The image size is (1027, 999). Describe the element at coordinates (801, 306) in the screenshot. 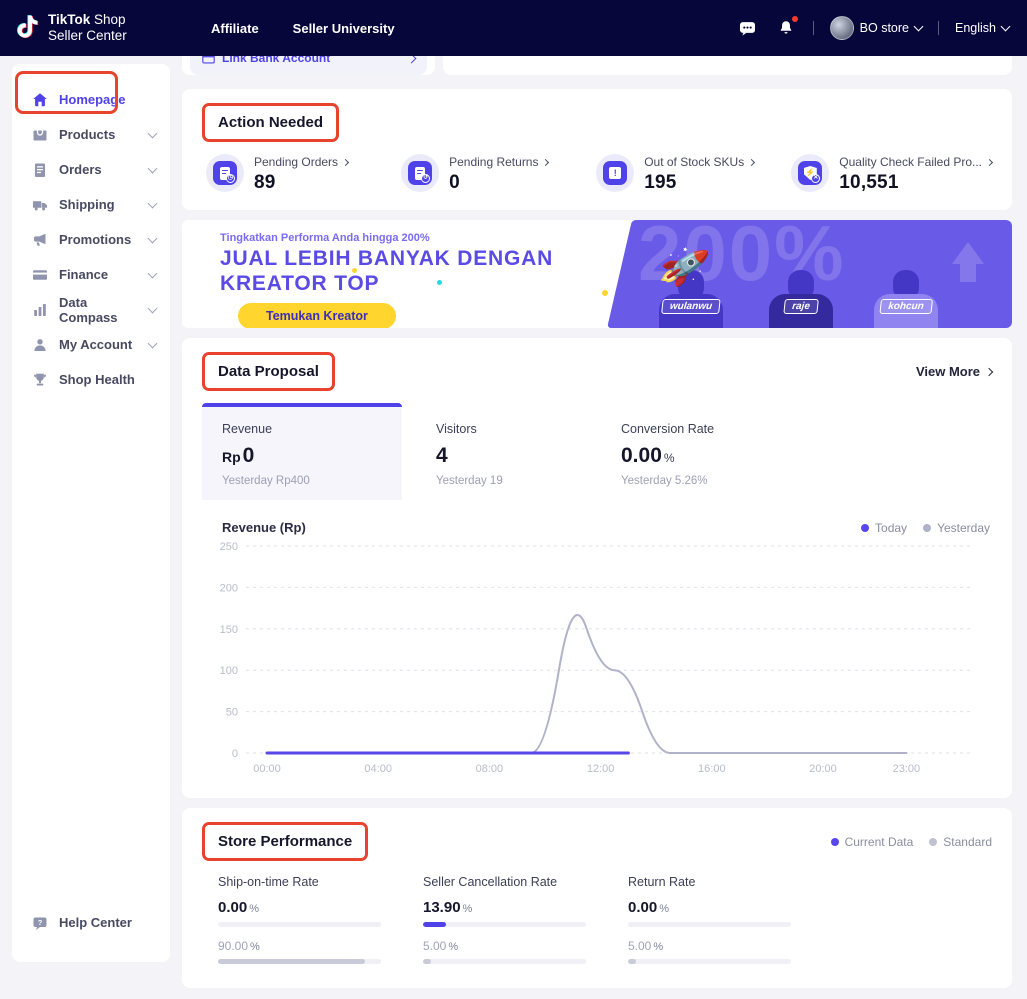

I see `creator-name-tag: raje` at that location.